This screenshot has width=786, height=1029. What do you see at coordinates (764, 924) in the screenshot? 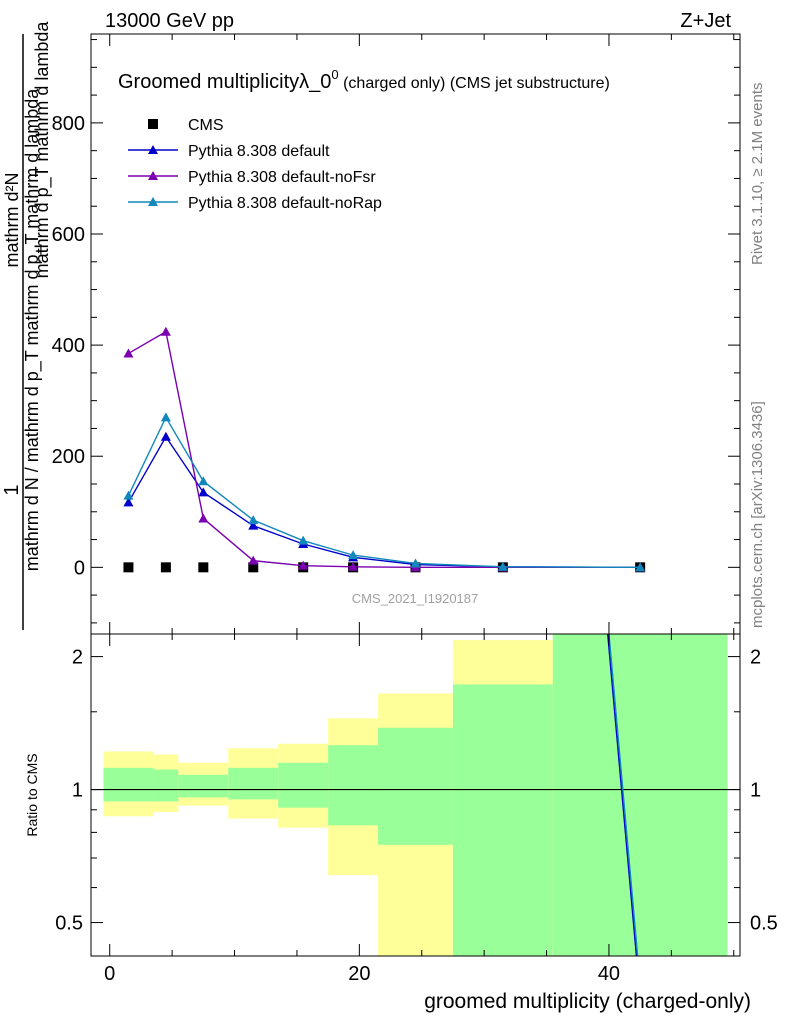
I see `ratio-y-tick-label-right: 0.5` at bounding box center [764, 924].